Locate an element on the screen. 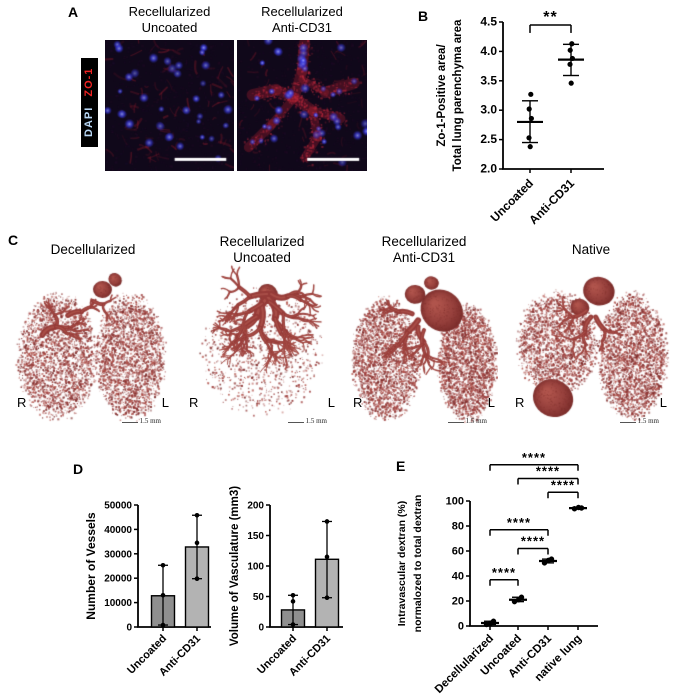 This screenshot has width=679, height=696. svg-text: 20 is located at coordinates (458, 602).